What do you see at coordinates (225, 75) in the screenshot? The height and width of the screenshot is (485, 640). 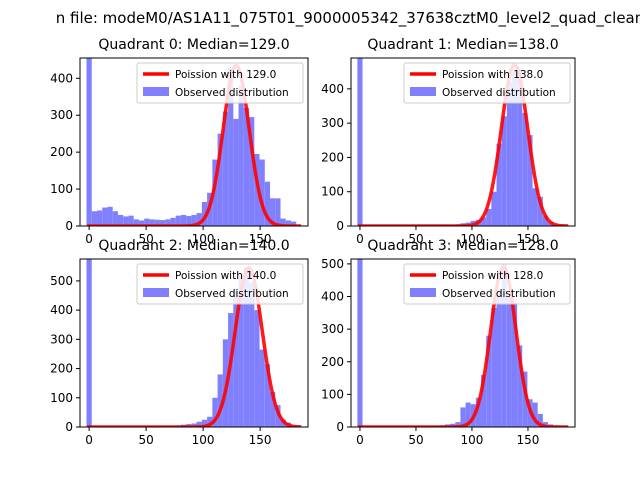 I see `legend-label-poisson: Poission with 129.0` at bounding box center [225, 75].